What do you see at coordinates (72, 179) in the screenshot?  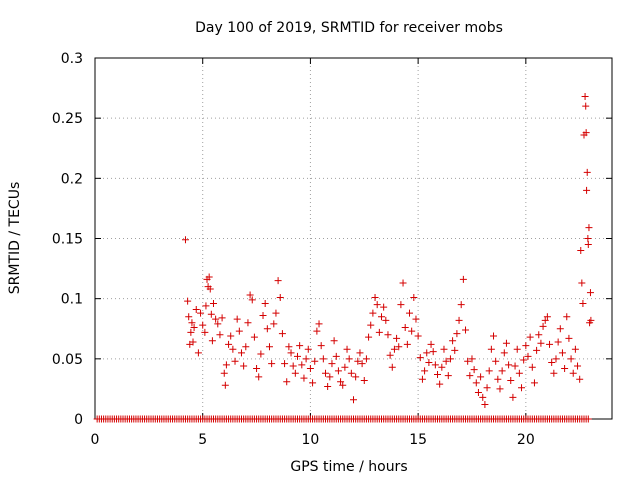 I see `y-tick-label: 0.2` at bounding box center [72, 179].